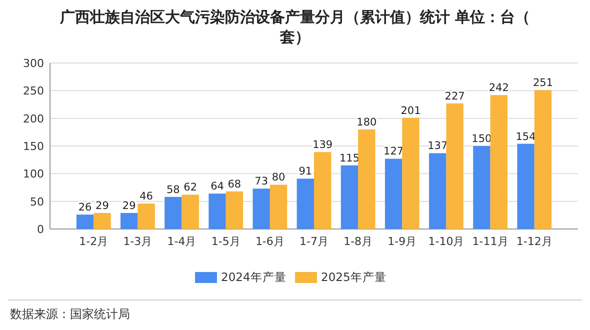  What do you see at coordinates (322, 145) in the screenshot?
I see `data-label: 139` at bounding box center [322, 145].